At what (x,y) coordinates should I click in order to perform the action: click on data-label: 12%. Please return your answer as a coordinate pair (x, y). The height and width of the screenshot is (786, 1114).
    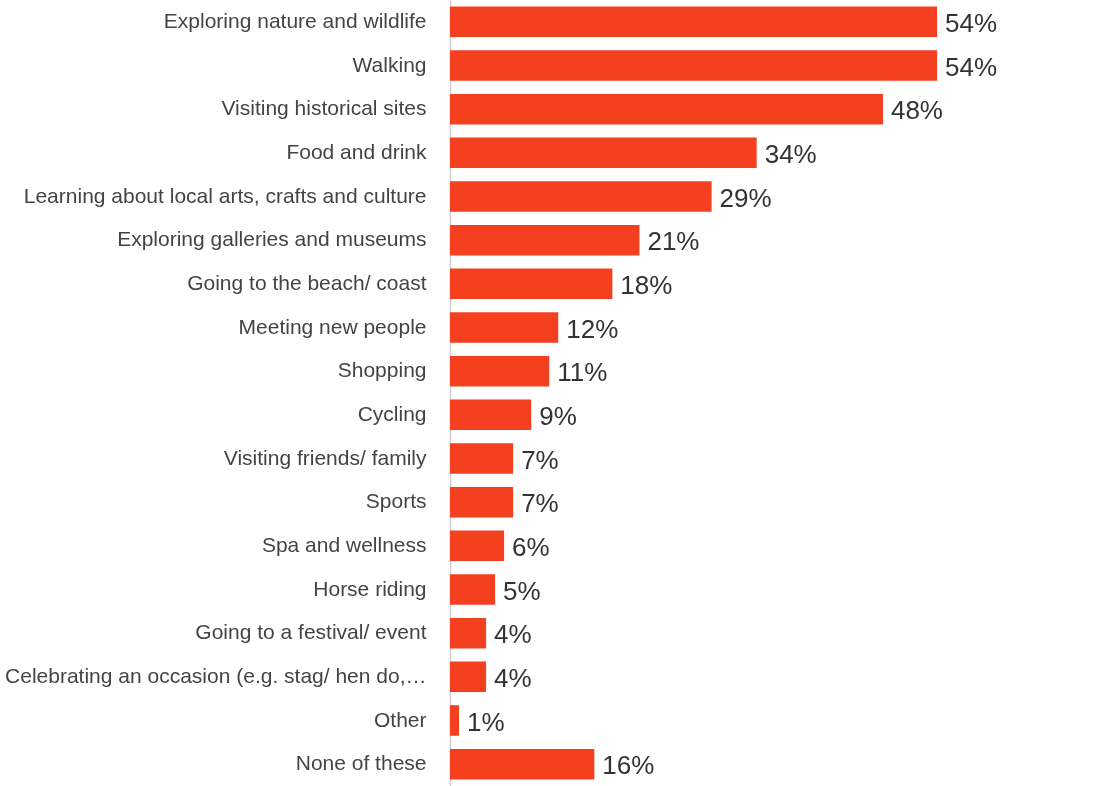
    Looking at the image, I should click on (592, 328).